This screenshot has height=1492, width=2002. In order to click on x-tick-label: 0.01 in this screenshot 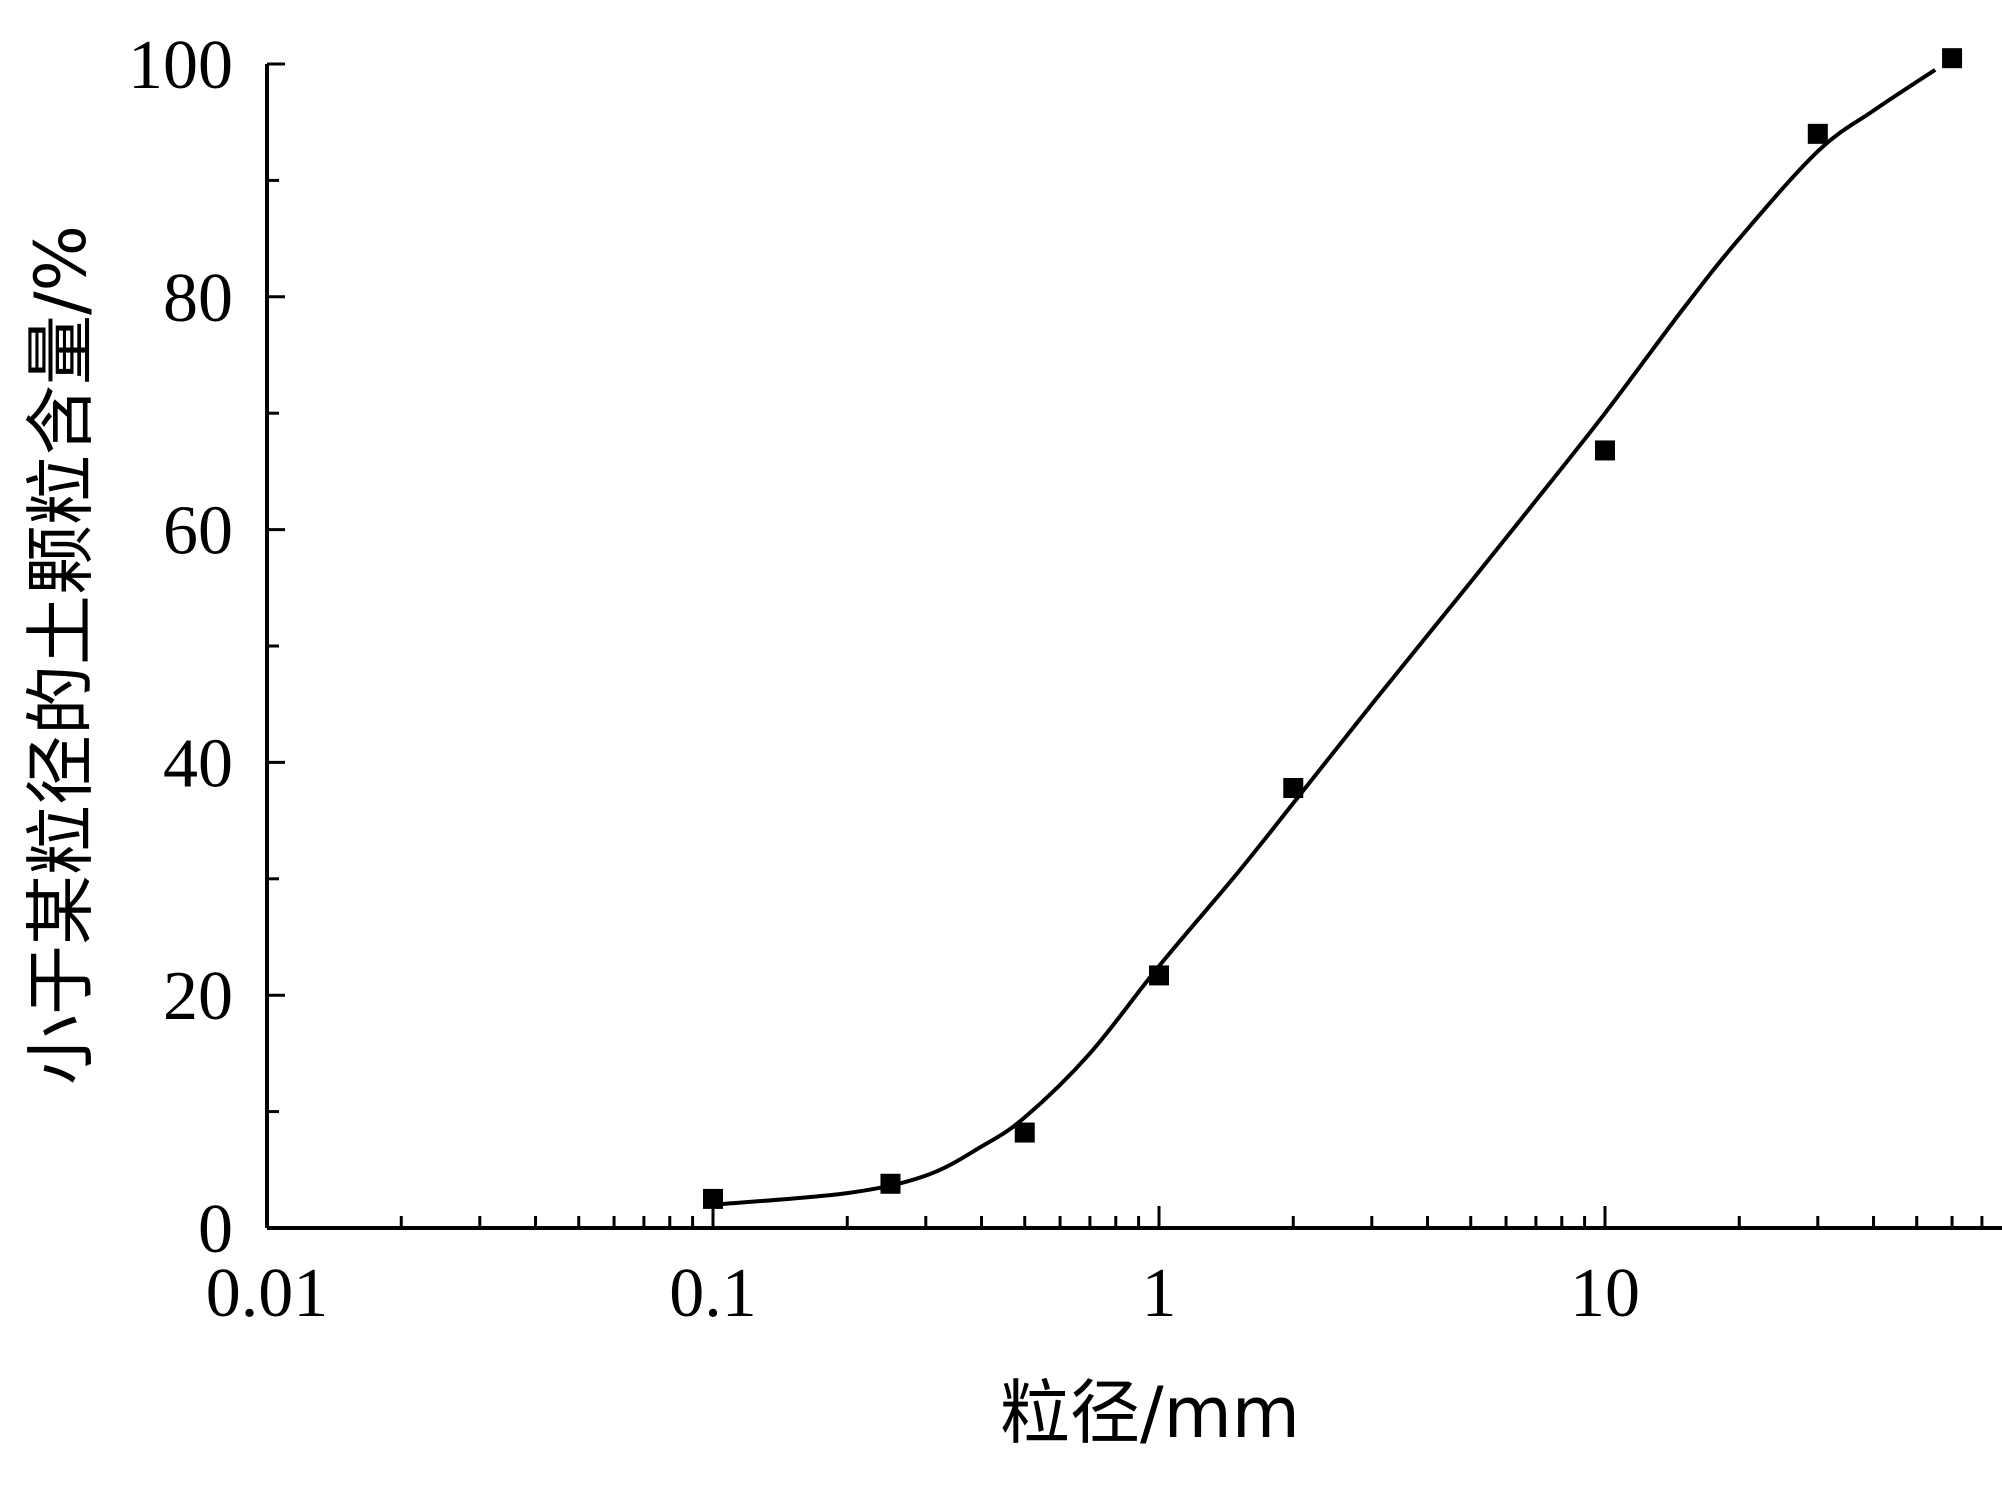, I will do `click(267, 1293)`.